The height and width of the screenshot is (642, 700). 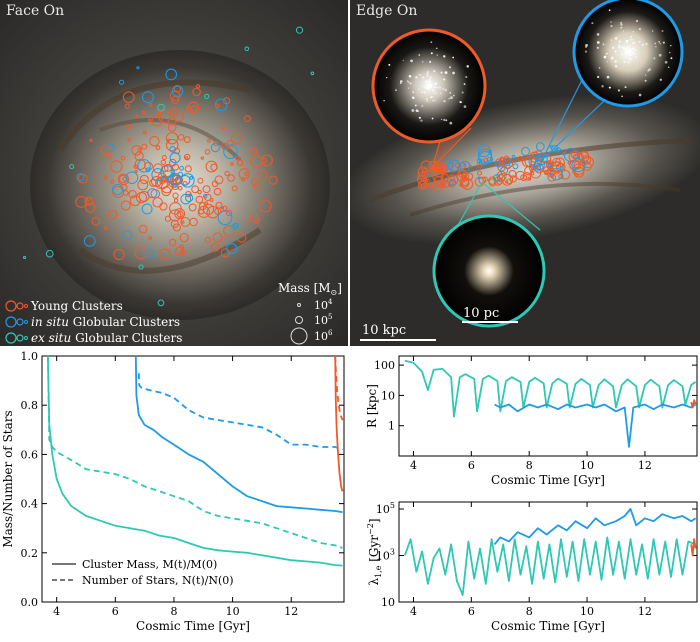 What do you see at coordinates (299, 320) in the screenshot?
I see `mass-marker-1e5-icon` at bounding box center [299, 320].